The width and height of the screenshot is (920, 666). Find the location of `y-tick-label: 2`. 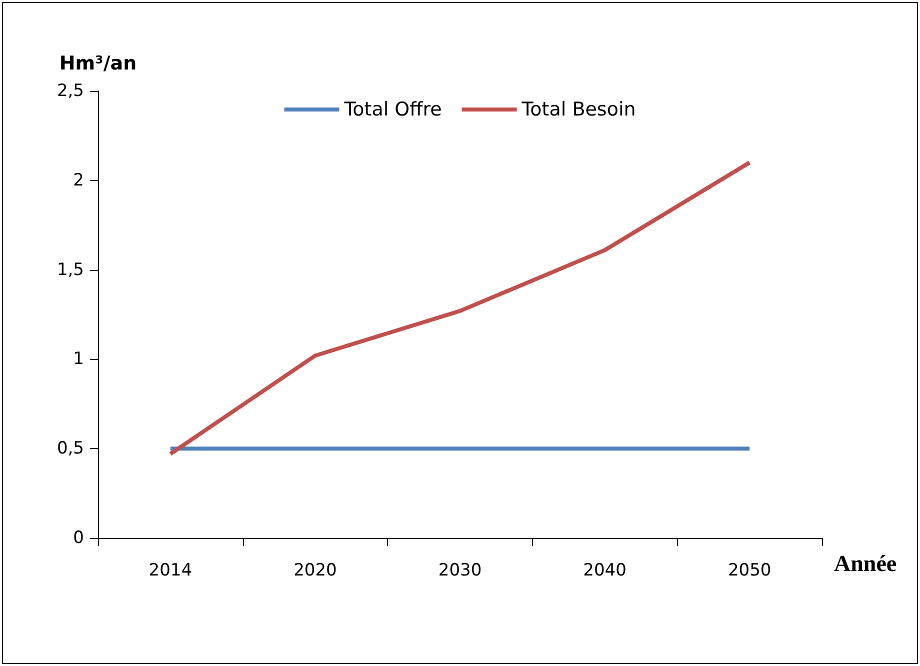

y-tick-label: 2 is located at coordinates (78, 180).